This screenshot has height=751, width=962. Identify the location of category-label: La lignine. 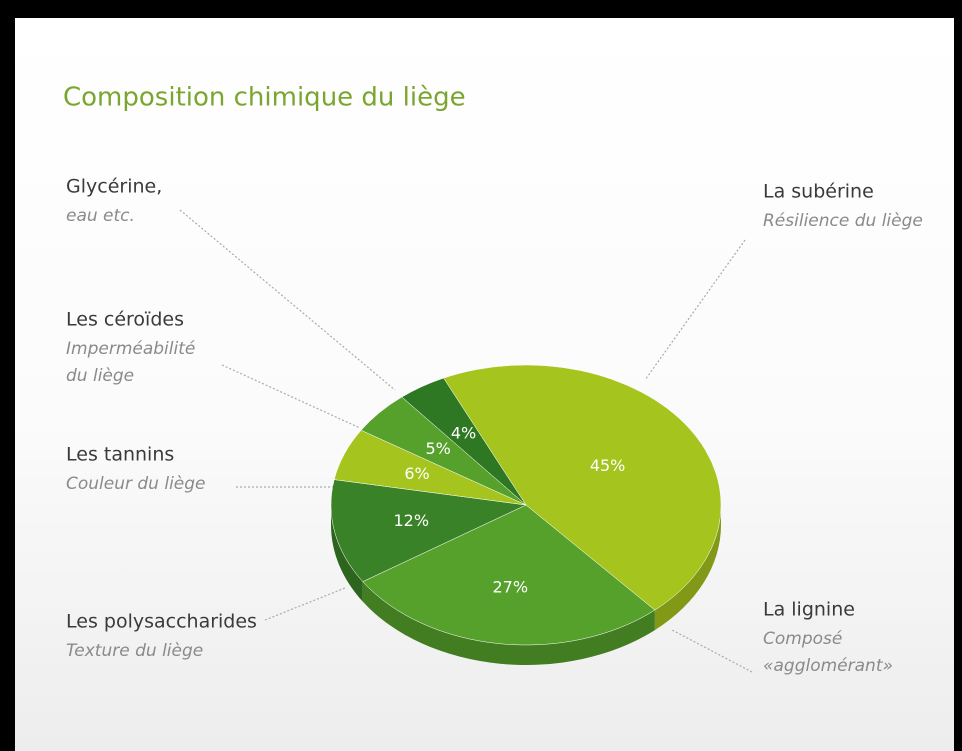
(809, 610).